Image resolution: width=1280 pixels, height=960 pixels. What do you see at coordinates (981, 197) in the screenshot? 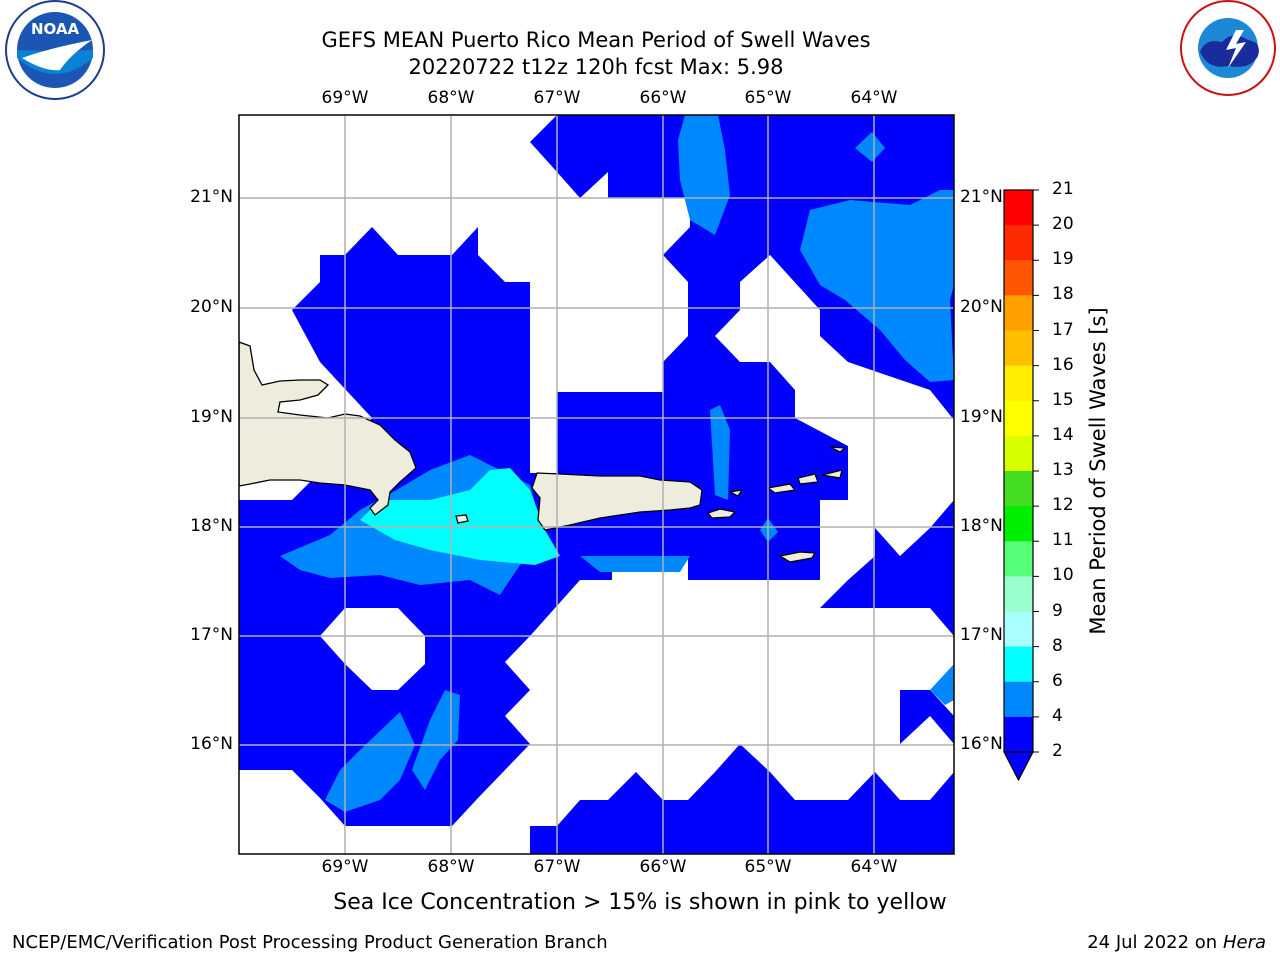
I see `lat-label-right: 21°N` at bounding box center [981, 197].